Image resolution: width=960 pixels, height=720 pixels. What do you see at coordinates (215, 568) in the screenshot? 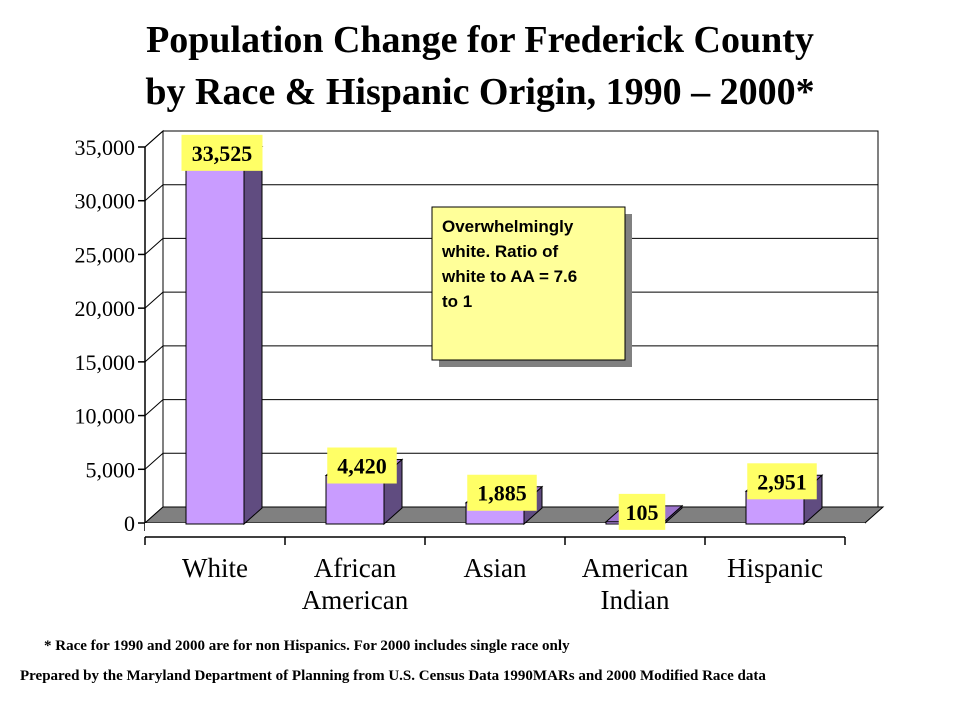
I see `x-tick-label: White` at bounding box center [215, 568].